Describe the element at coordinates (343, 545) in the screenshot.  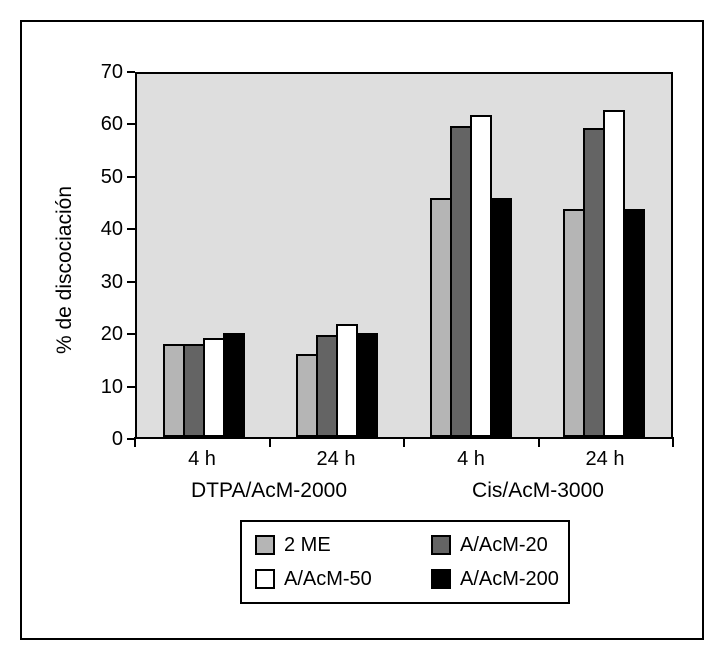
I see `legend-item: 2 ME` at that location.